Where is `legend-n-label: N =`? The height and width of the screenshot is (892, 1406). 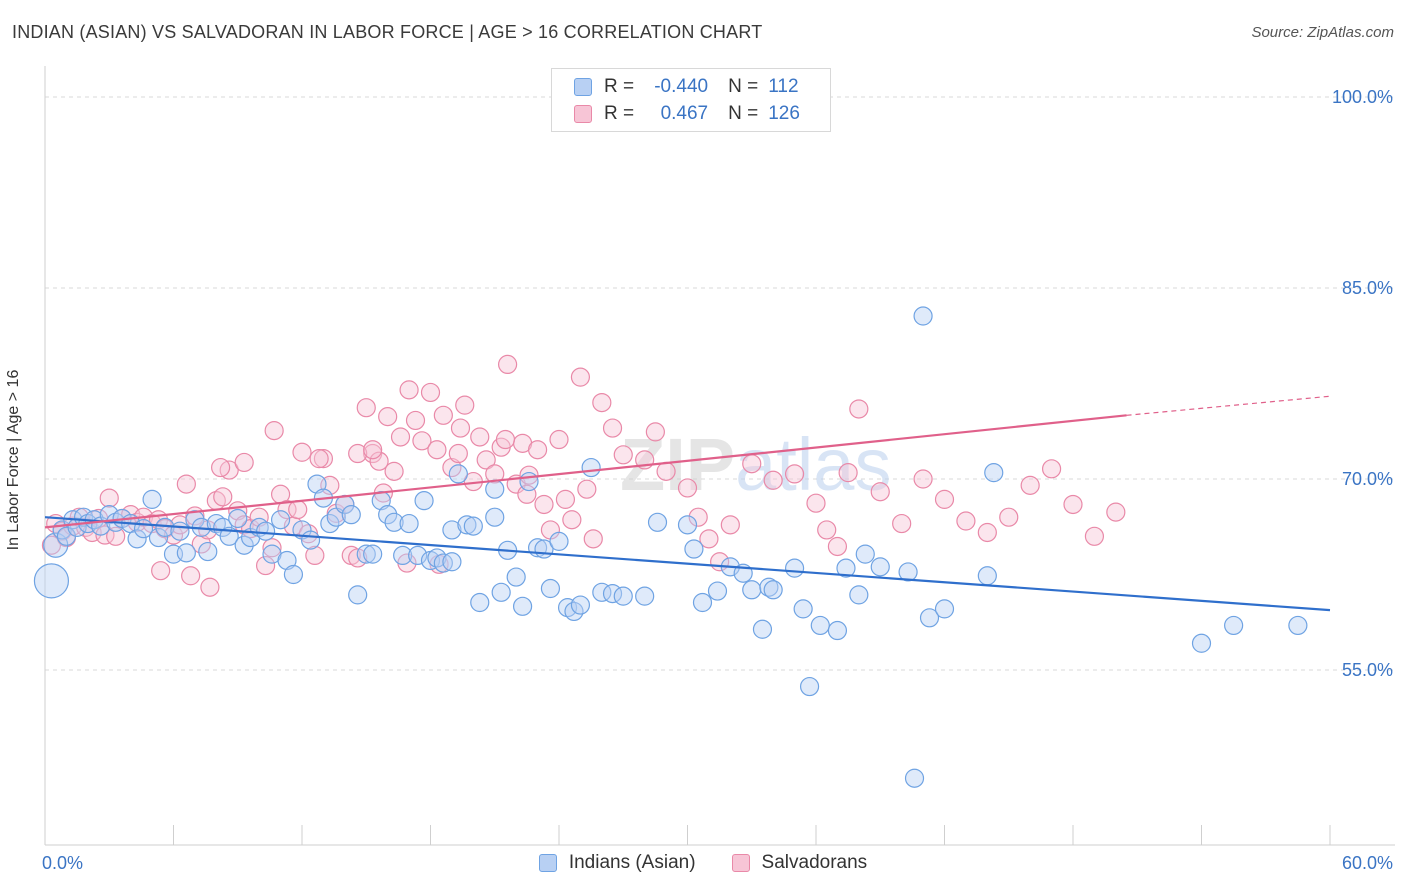
legend-n-label: N = is located at coordinates (743, 113).